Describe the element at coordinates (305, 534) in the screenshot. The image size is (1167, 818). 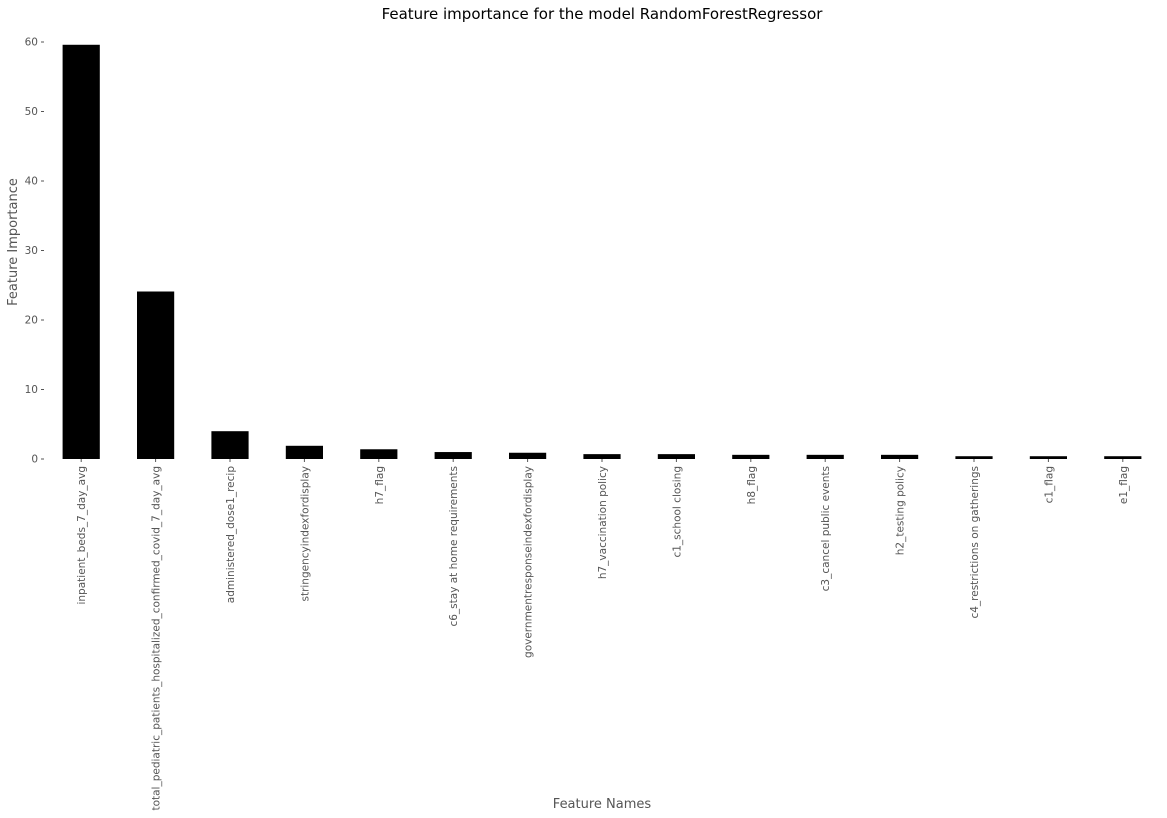
I see `x-tick-label: stringencyindexfordisplay` at that location.